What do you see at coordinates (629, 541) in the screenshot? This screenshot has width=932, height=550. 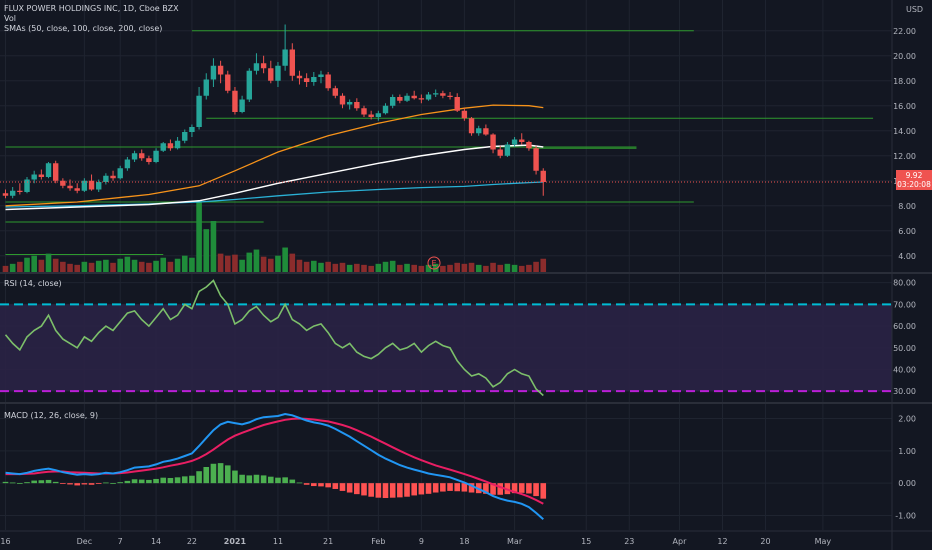 I see `time-axis-label: 23` at bounding box center [629, 541].